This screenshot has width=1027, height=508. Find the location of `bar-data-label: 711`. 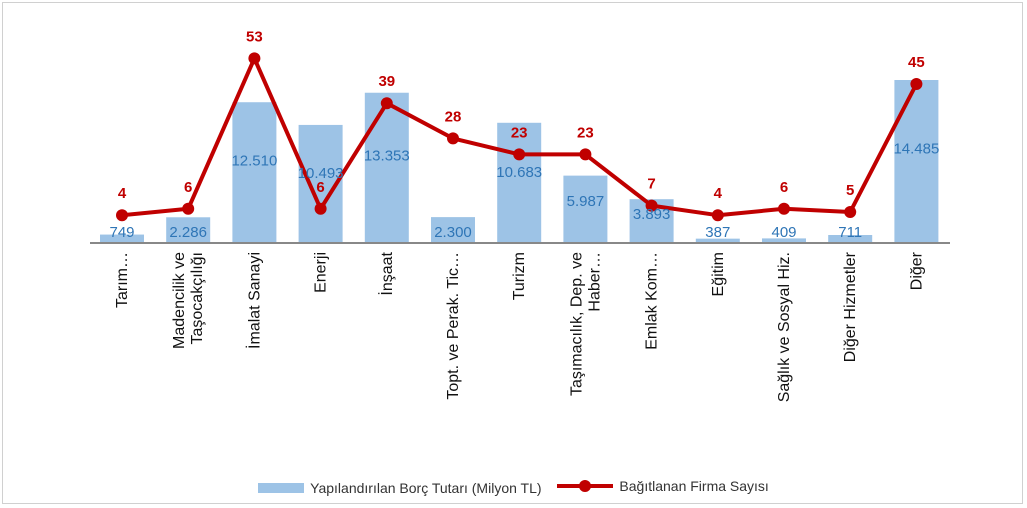

bar-data-label: 711 is located at coordinates (850, 232).